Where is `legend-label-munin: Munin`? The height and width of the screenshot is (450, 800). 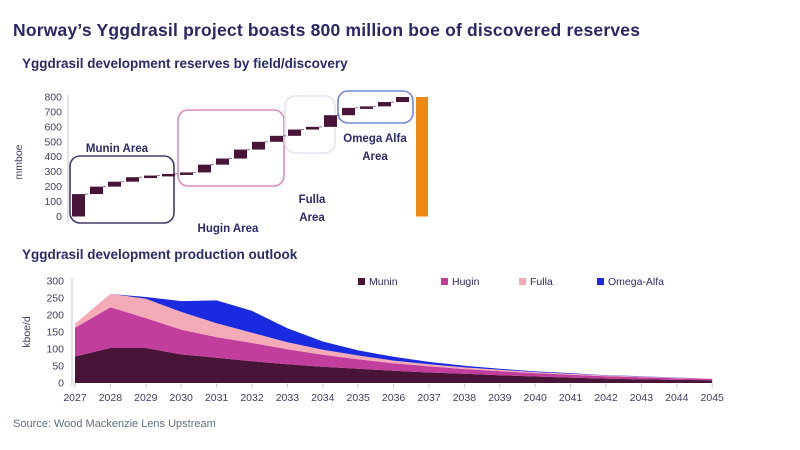 legend-label-munin: Munin is located at coordinates (383, 282).